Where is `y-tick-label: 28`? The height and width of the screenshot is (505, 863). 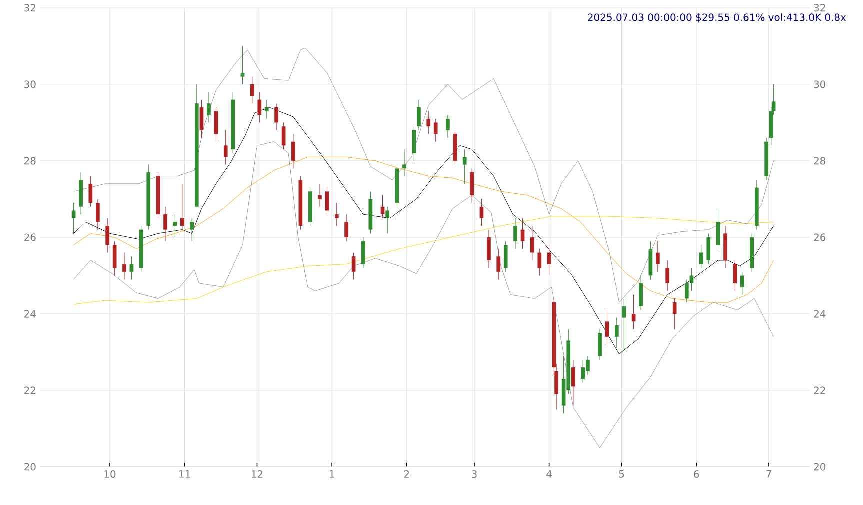
y-tick-label: 28 is located at coordinates (30, 161).